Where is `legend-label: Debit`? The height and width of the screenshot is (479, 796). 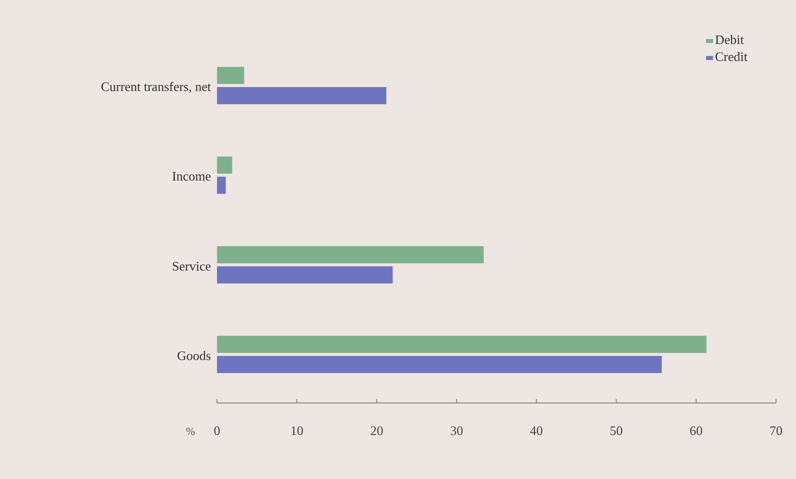 legend-label: Debit is located at coordinates (729, 39).